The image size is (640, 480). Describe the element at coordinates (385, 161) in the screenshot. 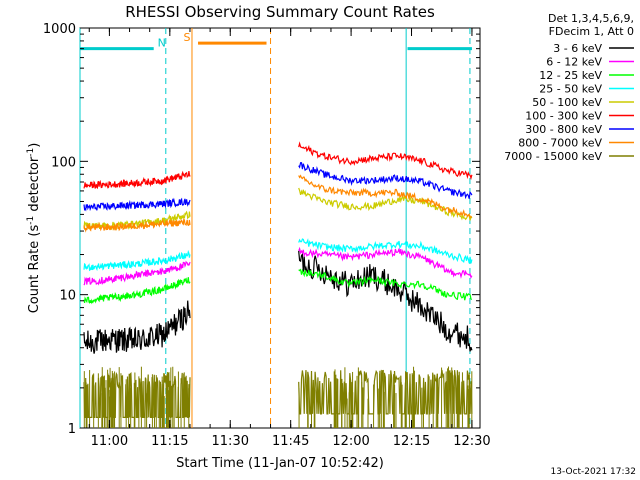

I see `series-5-seg2` at that location.